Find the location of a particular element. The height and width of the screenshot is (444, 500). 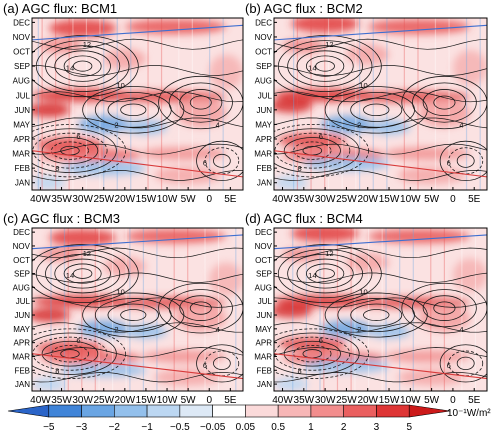

contour-label: 8 is located at coordinates (299, 370).